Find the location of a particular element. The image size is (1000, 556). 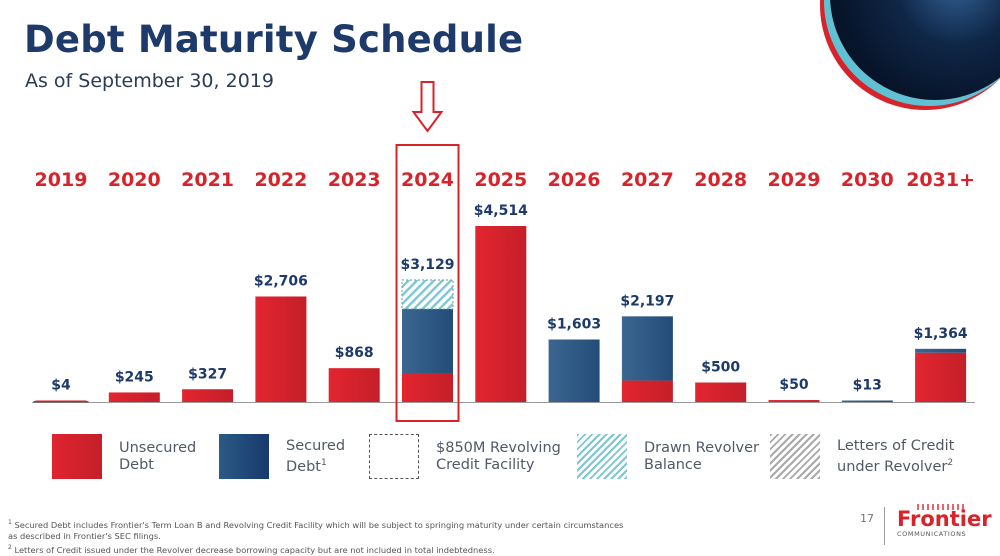

bar-segment-unsecured-2021 is located at coordinates (208, 395).